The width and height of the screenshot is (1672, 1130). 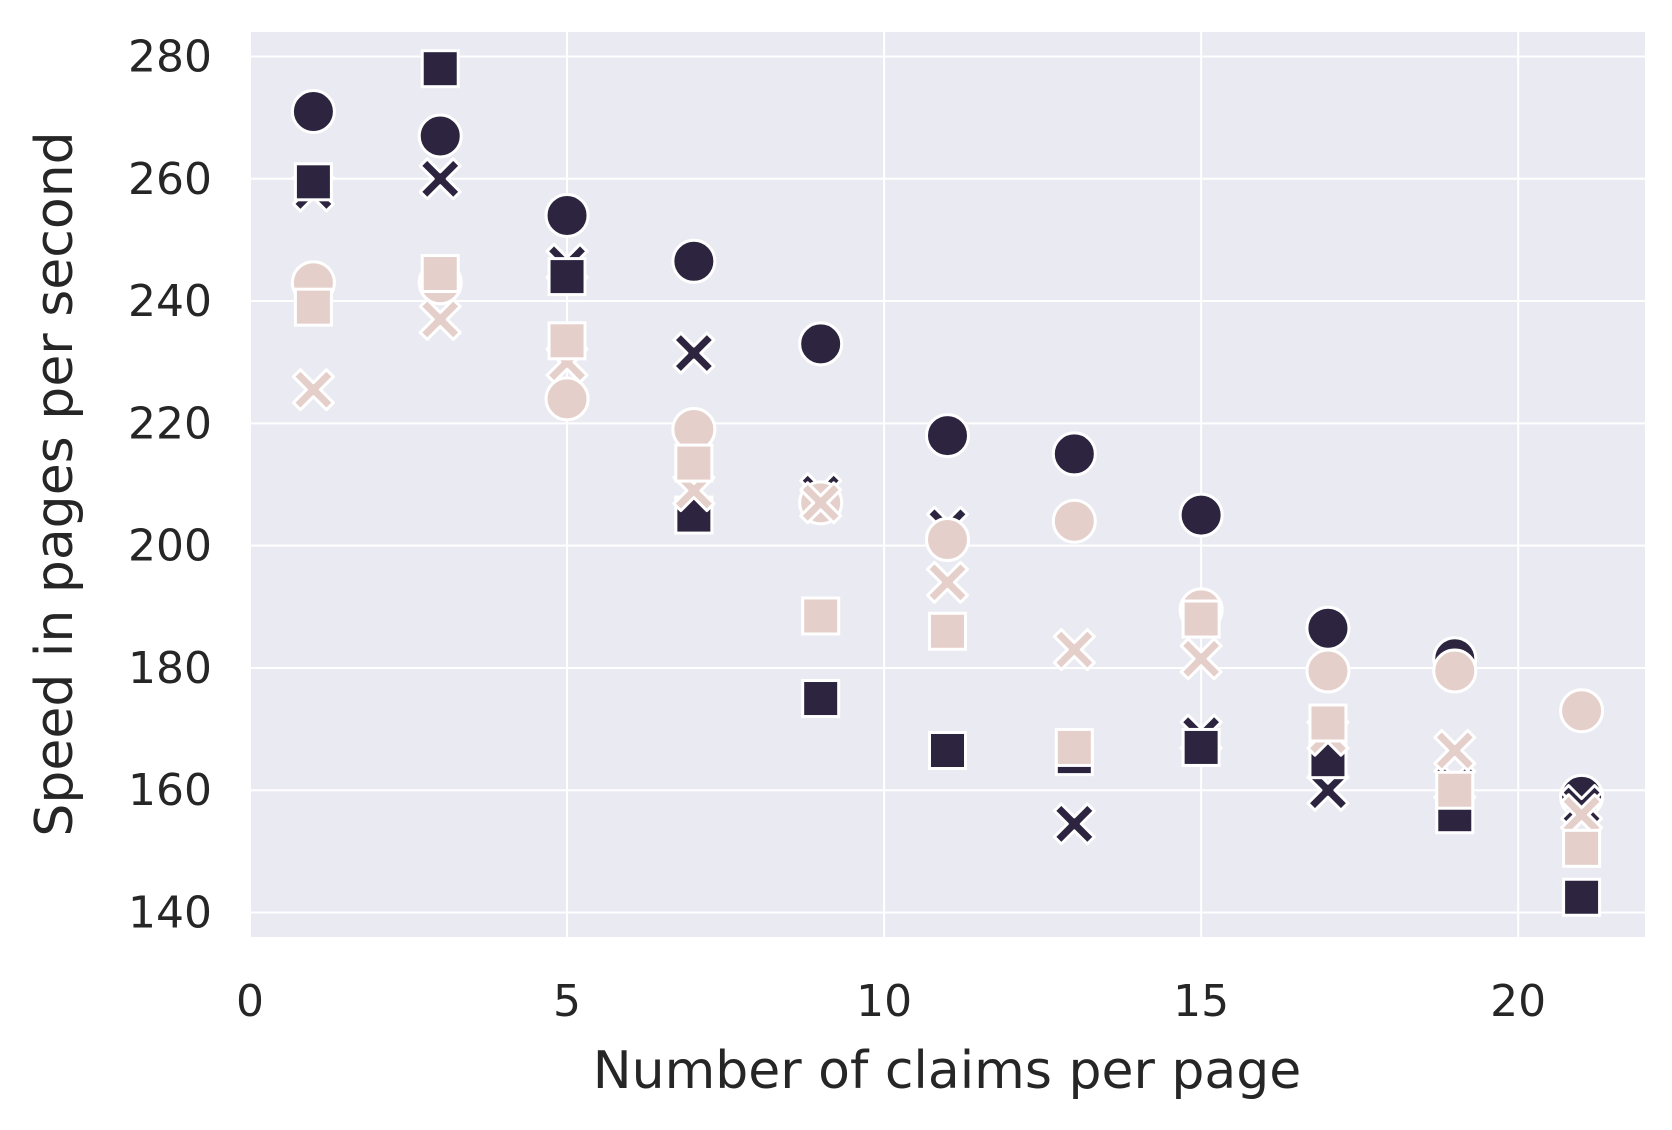 I want to click on y-tick-label: 260, so click(x=170, y=179).